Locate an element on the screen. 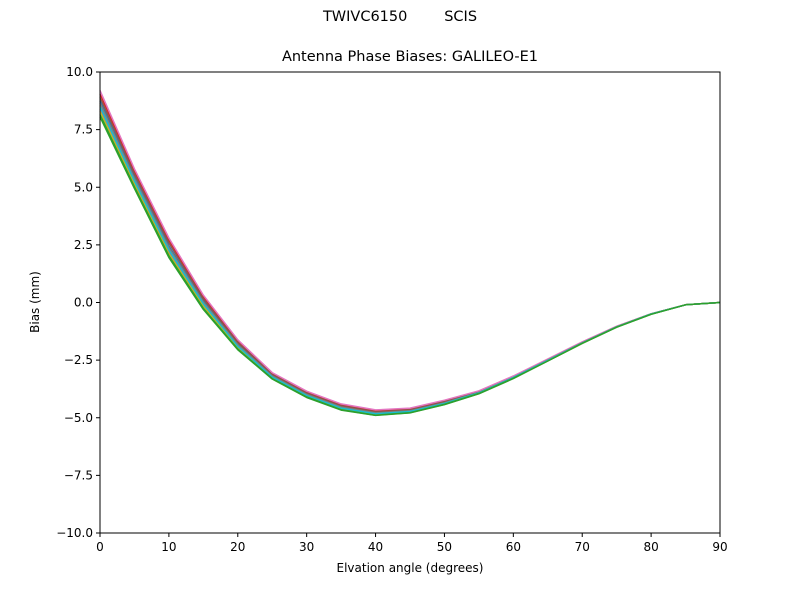 This screenshot has height=600, width=800. y-tick-label: 0.0 is located at coordinates (83, 303).